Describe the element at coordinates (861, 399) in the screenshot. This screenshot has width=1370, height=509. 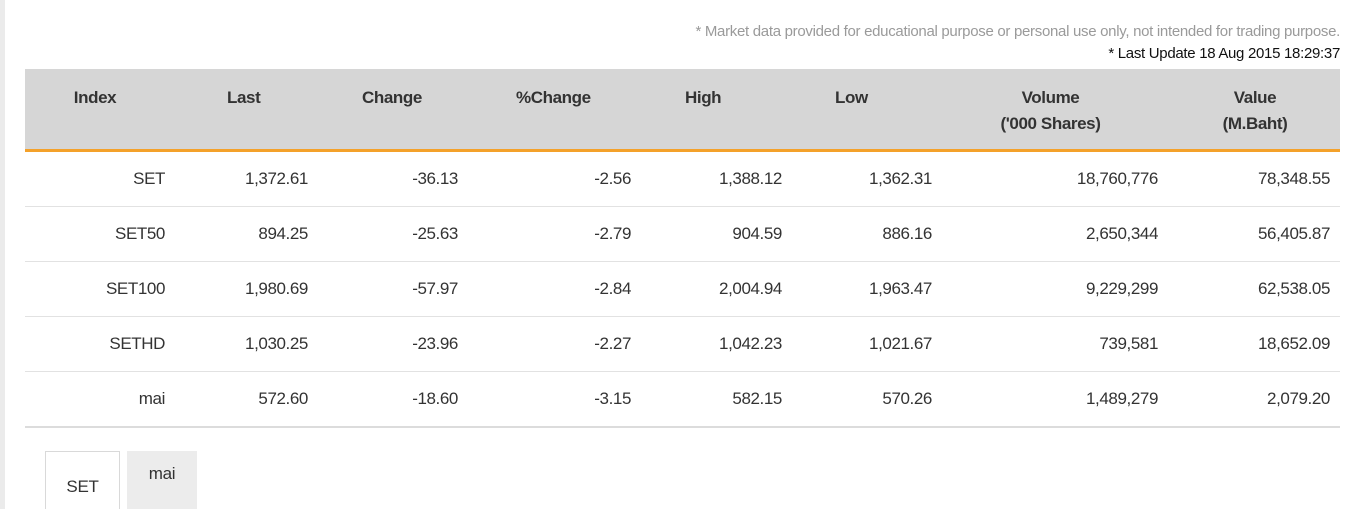
I see `low-value: 570.26` at that location.